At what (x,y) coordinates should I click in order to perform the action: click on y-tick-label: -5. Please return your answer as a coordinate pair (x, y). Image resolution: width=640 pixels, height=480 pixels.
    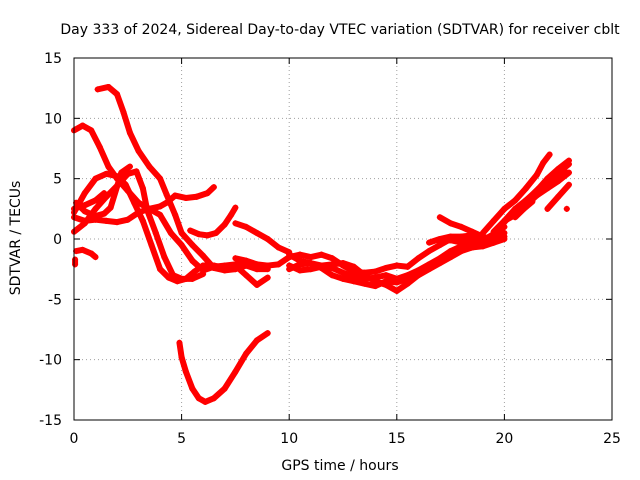
    Looking at the image, I should click on (55, 300).